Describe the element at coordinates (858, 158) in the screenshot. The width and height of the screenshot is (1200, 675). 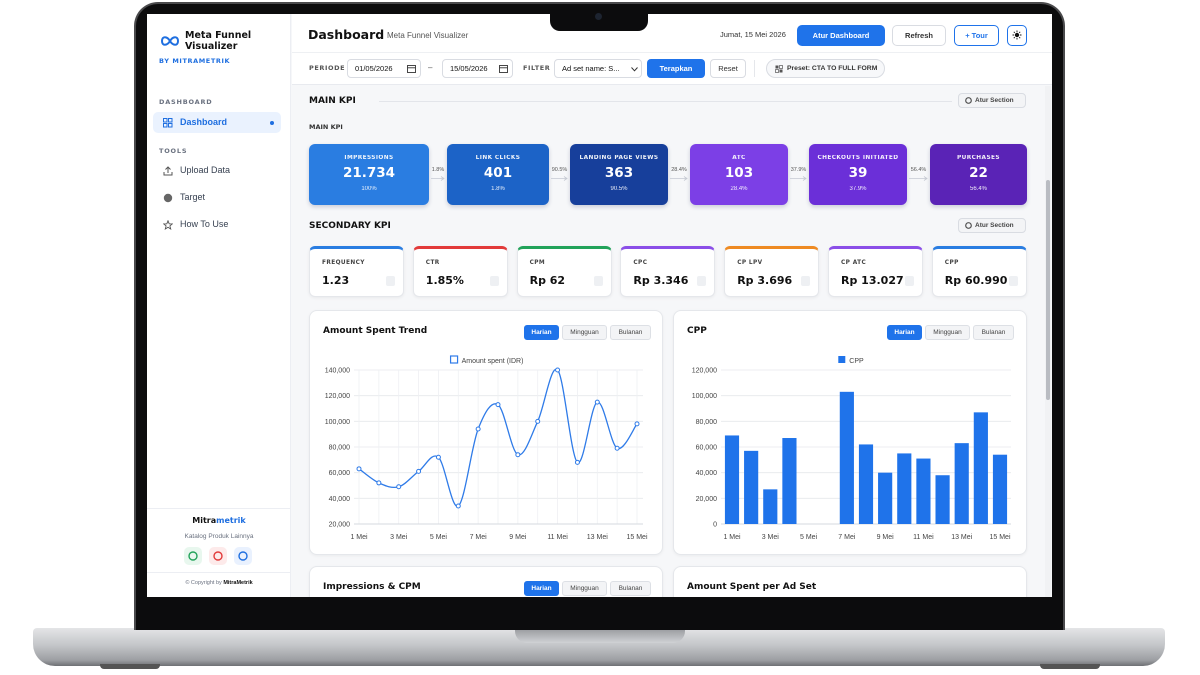
I see `kpi-label: CHECKOUTS INITIATED` at that location.